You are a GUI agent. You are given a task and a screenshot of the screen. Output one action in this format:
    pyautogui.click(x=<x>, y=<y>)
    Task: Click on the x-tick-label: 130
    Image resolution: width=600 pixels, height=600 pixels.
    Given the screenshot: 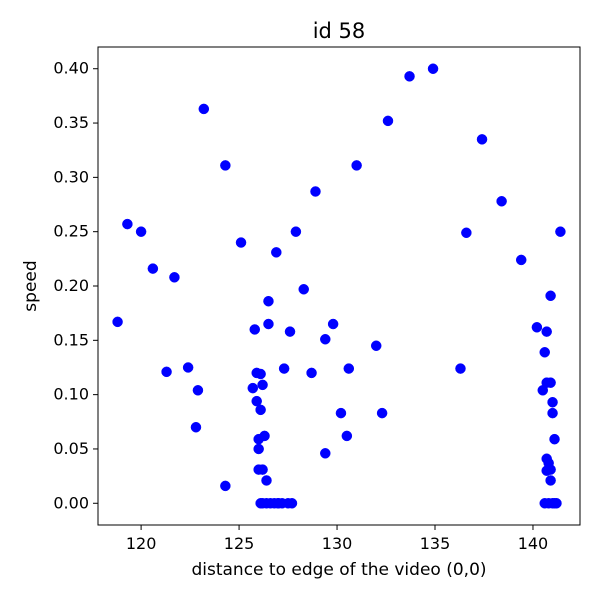 What is the action you would take?
    pyautogui.click(x=337, y=543)
    